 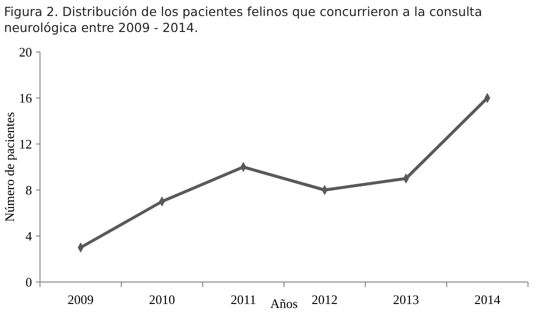 What do you see at coordinates (29, 236) in the screenshot?
I see `y-tick-label: 4` at bounding box center [29, 236].